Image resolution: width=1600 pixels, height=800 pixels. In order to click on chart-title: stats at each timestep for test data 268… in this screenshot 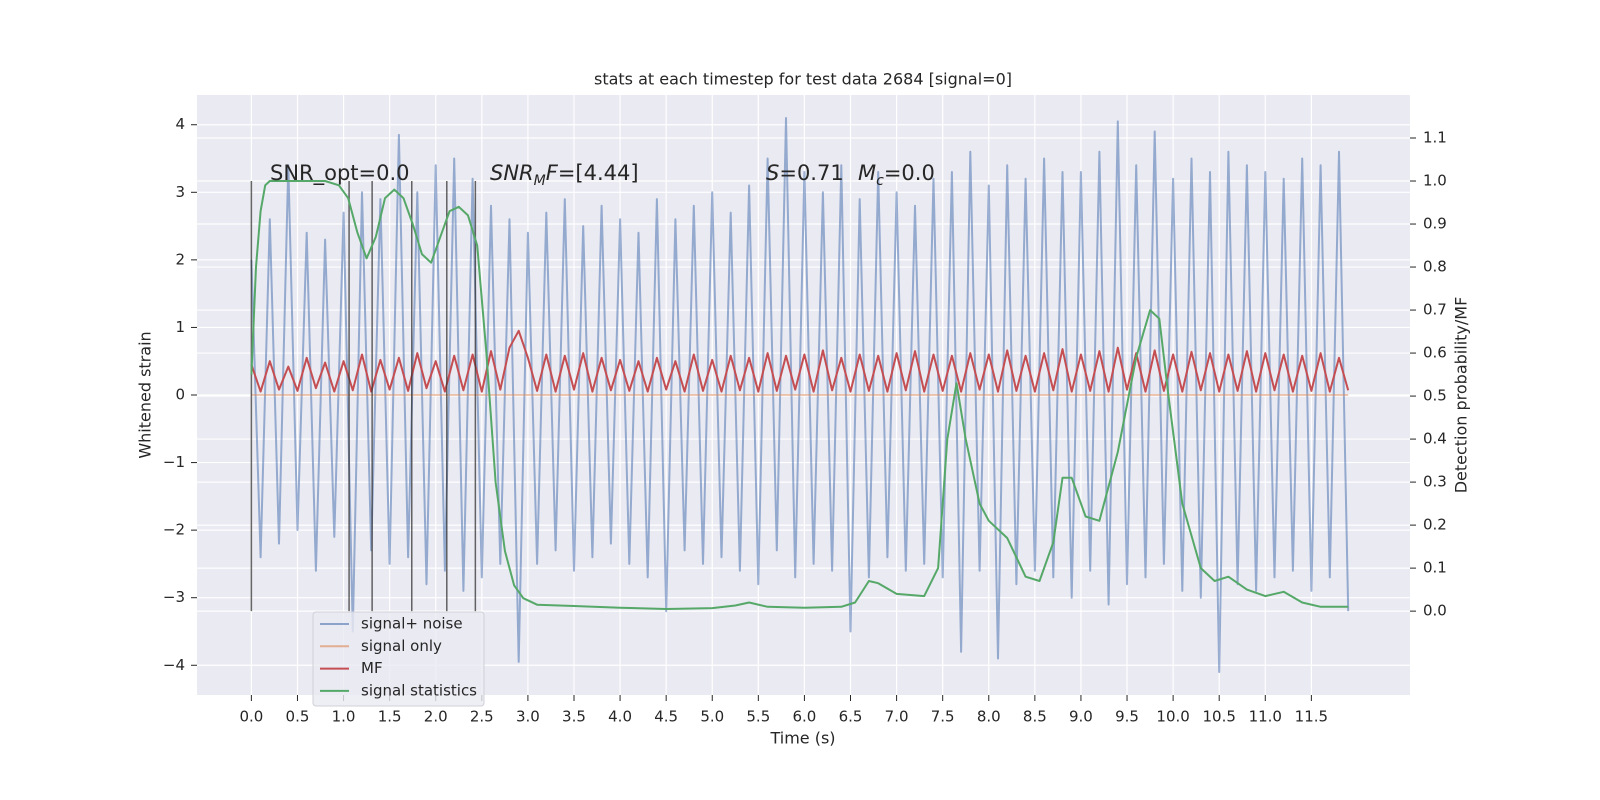, I will do `click(803, 79)`.